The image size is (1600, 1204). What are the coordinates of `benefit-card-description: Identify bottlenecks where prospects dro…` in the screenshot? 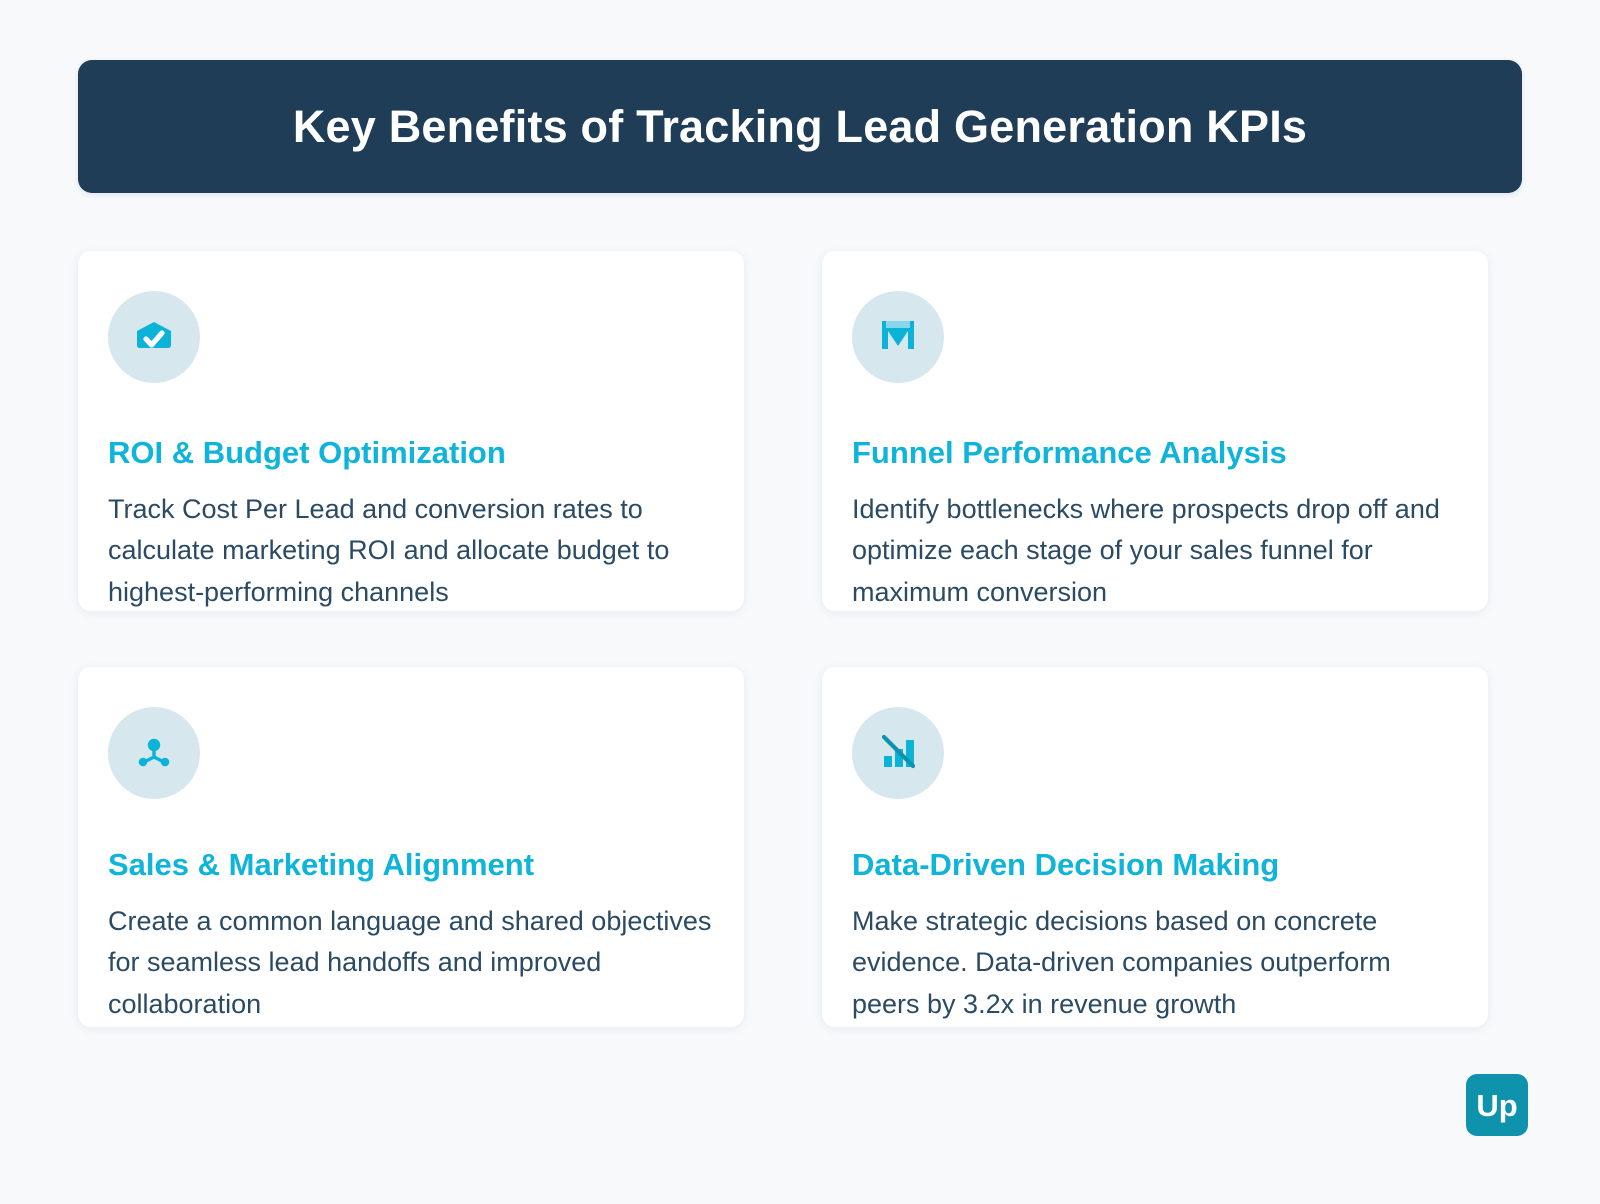 It's located at (1146, 550).